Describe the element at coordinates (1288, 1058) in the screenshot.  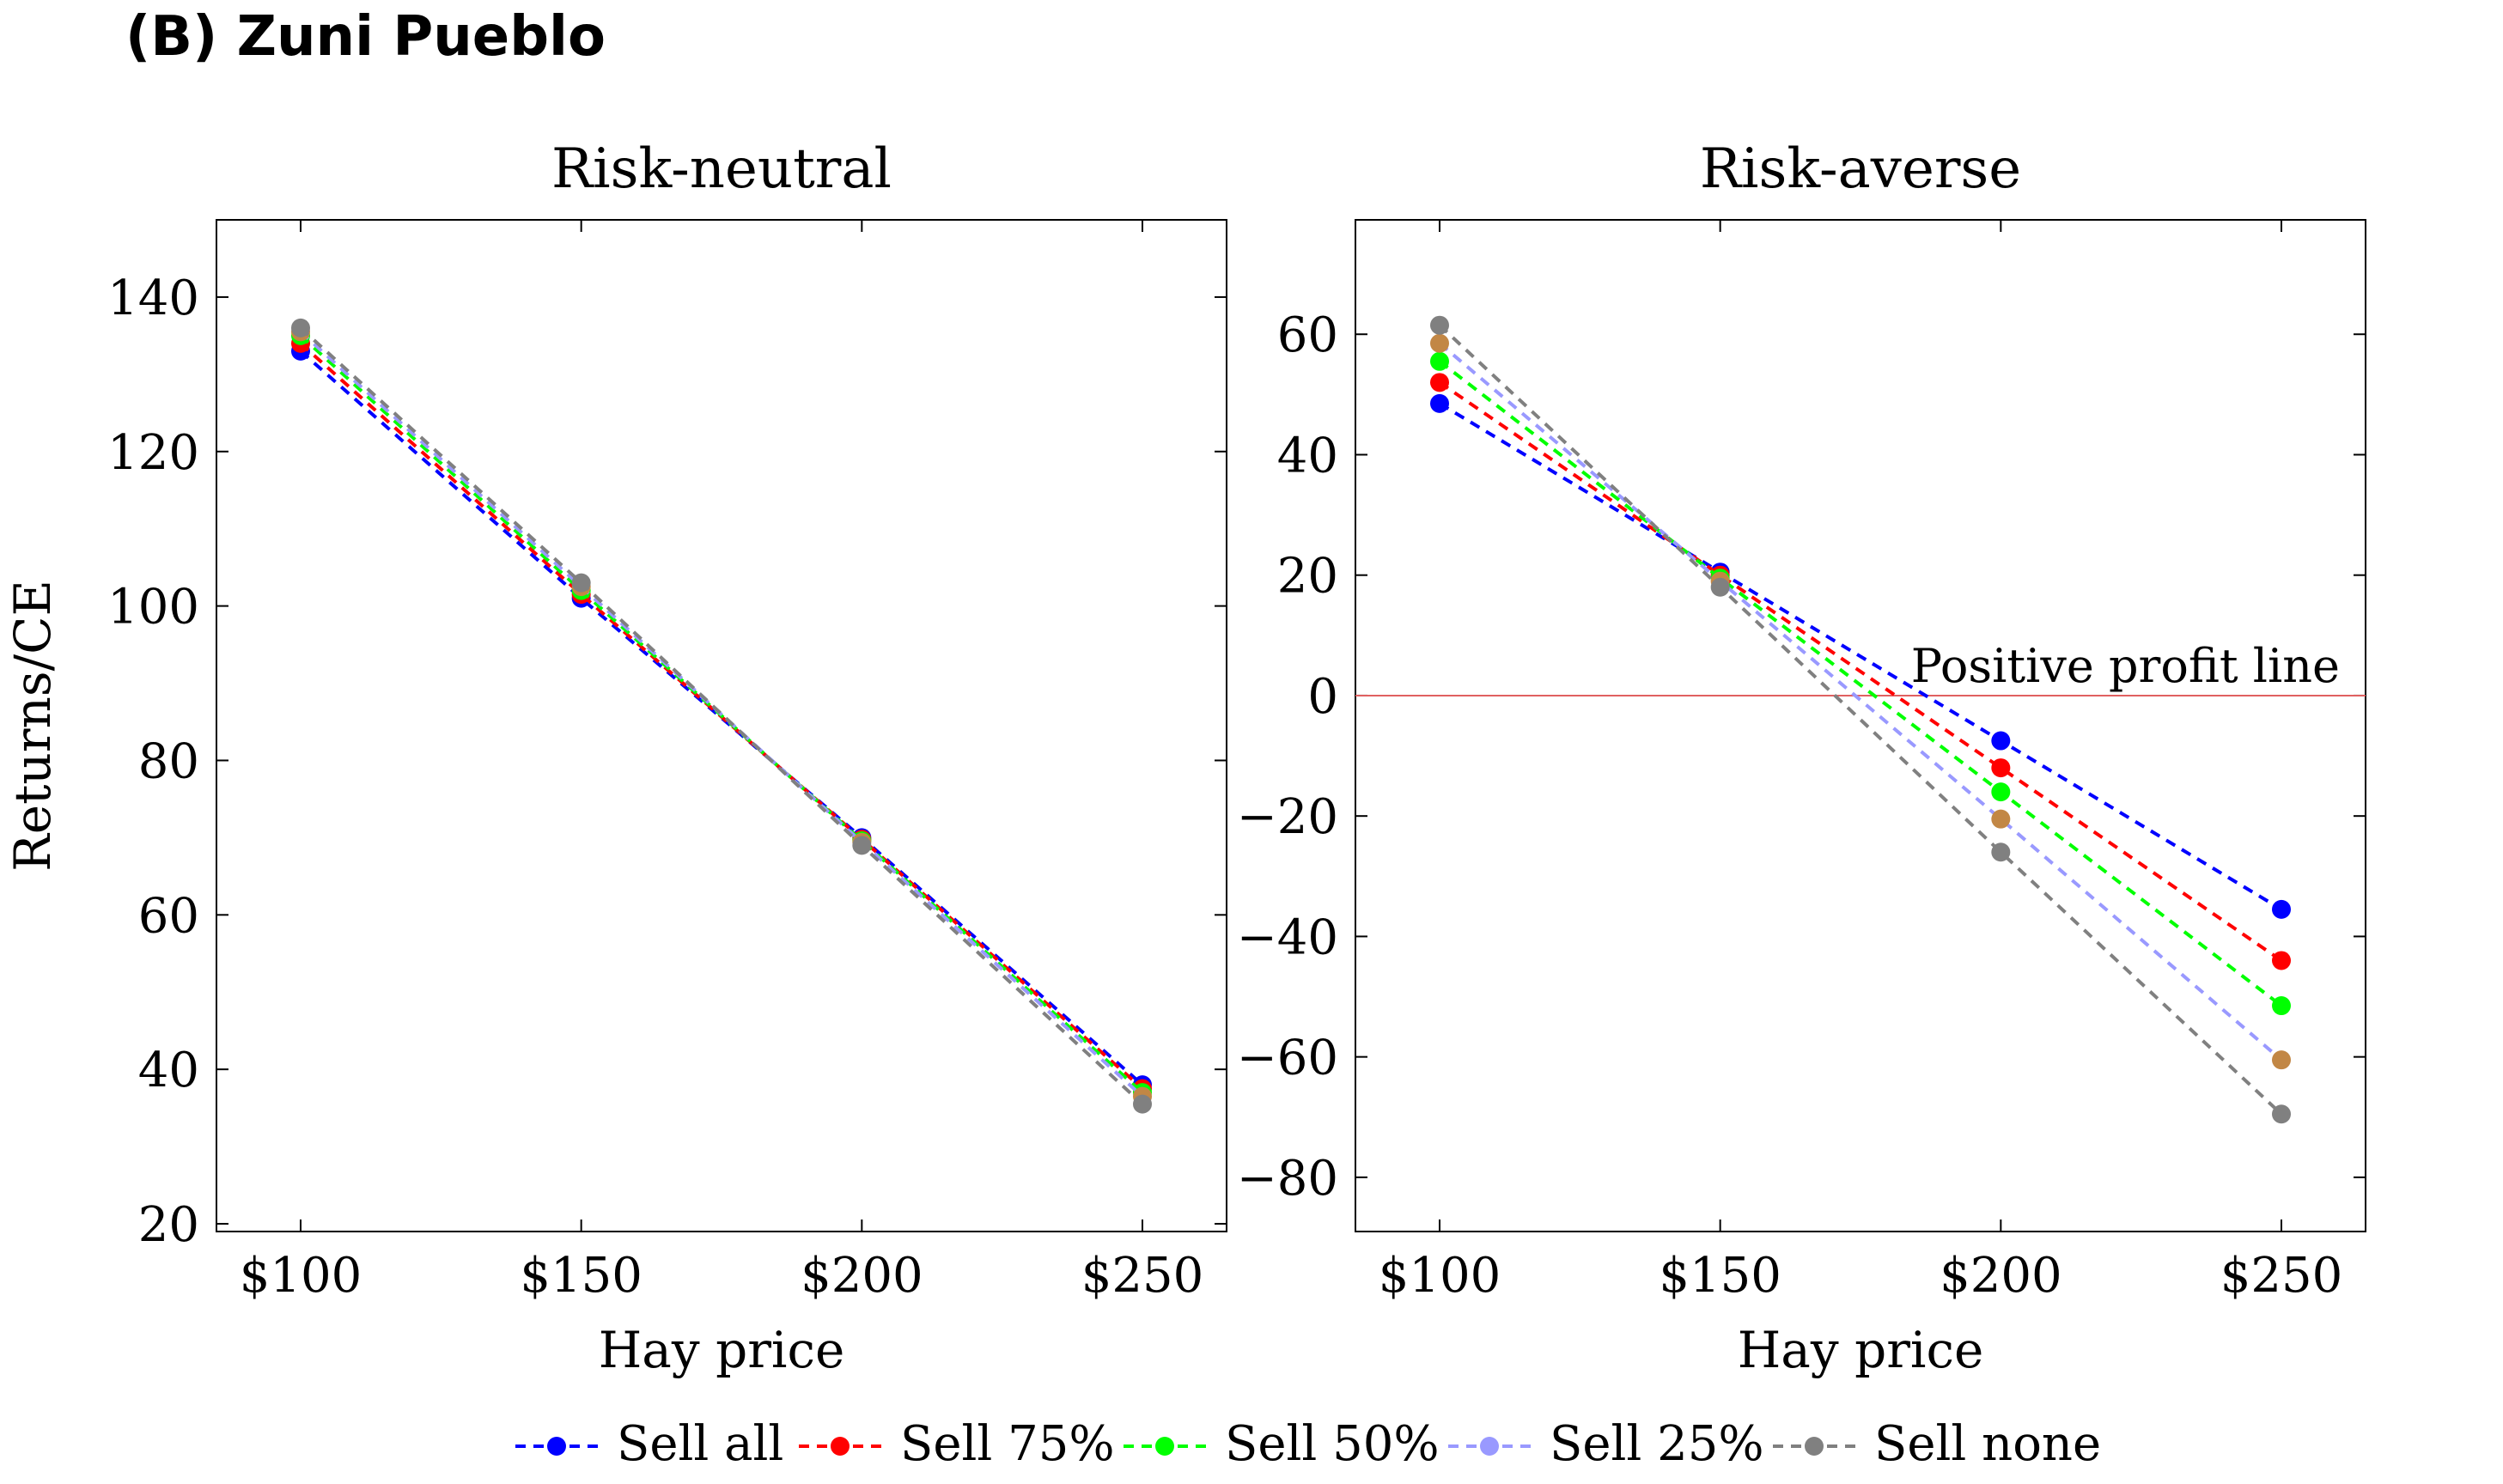
I see `y-tick-label: −60` at that location.